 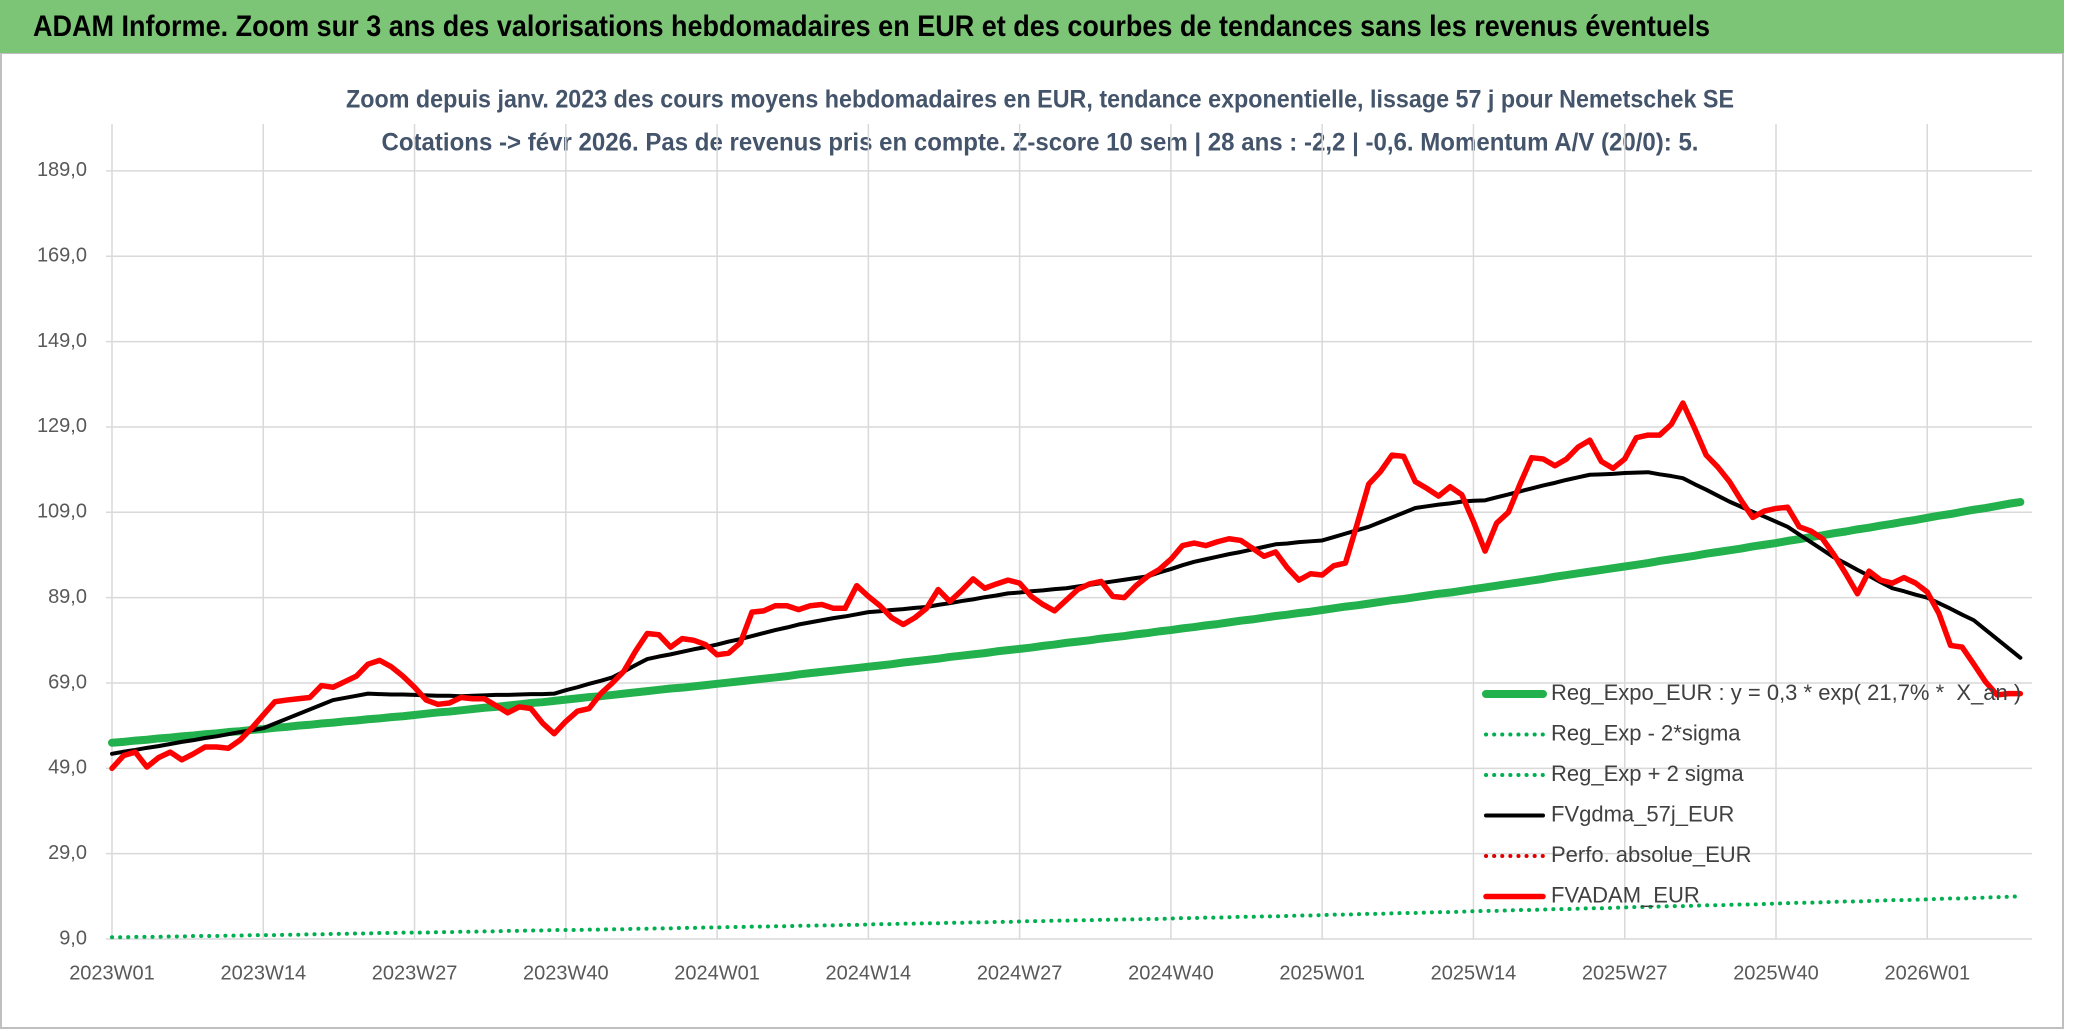 I want to click on y-tick-label: 69,0, so click(x=67, y=682).